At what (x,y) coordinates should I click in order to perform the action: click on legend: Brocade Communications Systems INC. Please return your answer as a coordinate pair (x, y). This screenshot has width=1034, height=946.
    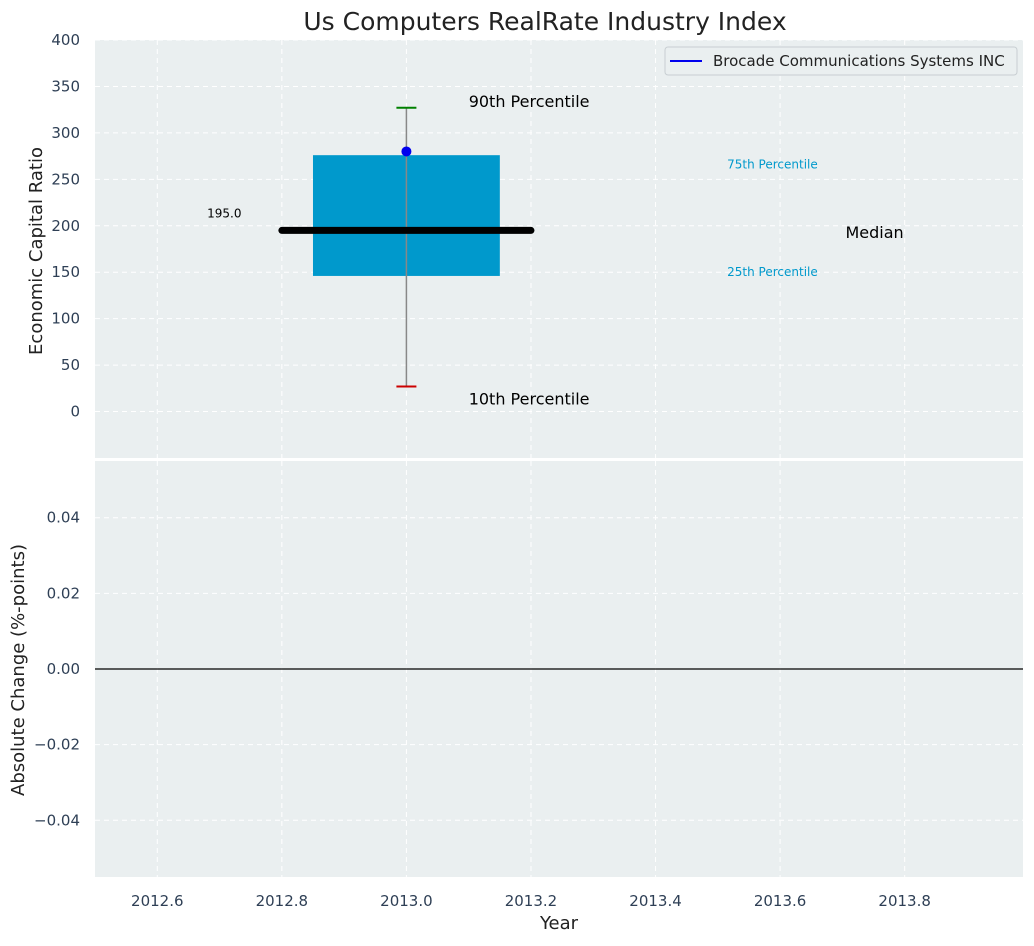
    Looking at the image, I should click on (841, 61).